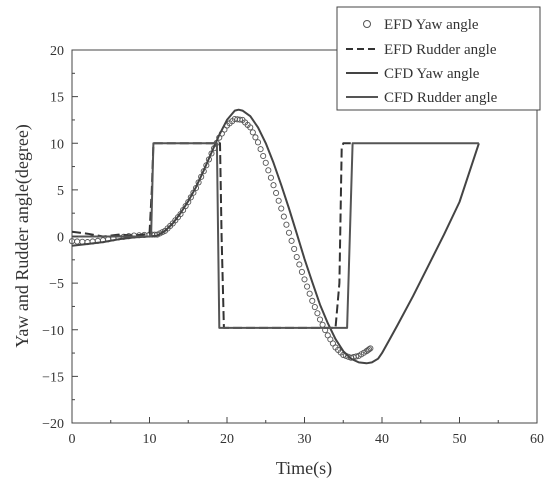  What do you see at coordinates (72, 439) in the screenshot?
I see `x-tick-label: 0` at bounding box center [72, 439].